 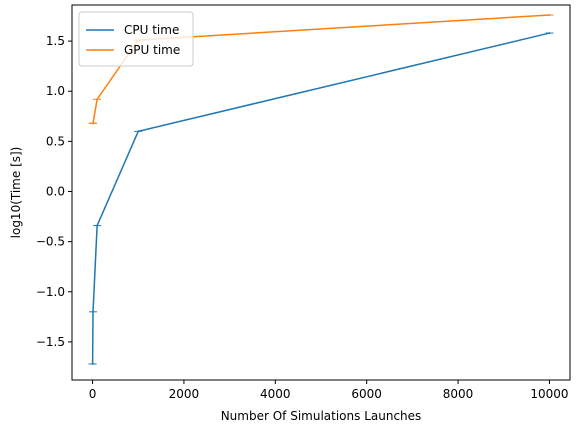 What do you see at coordinates (50, 342) in the screenshot?
I see `y-tick-label: −1.5` at bounding box center [50, 342].